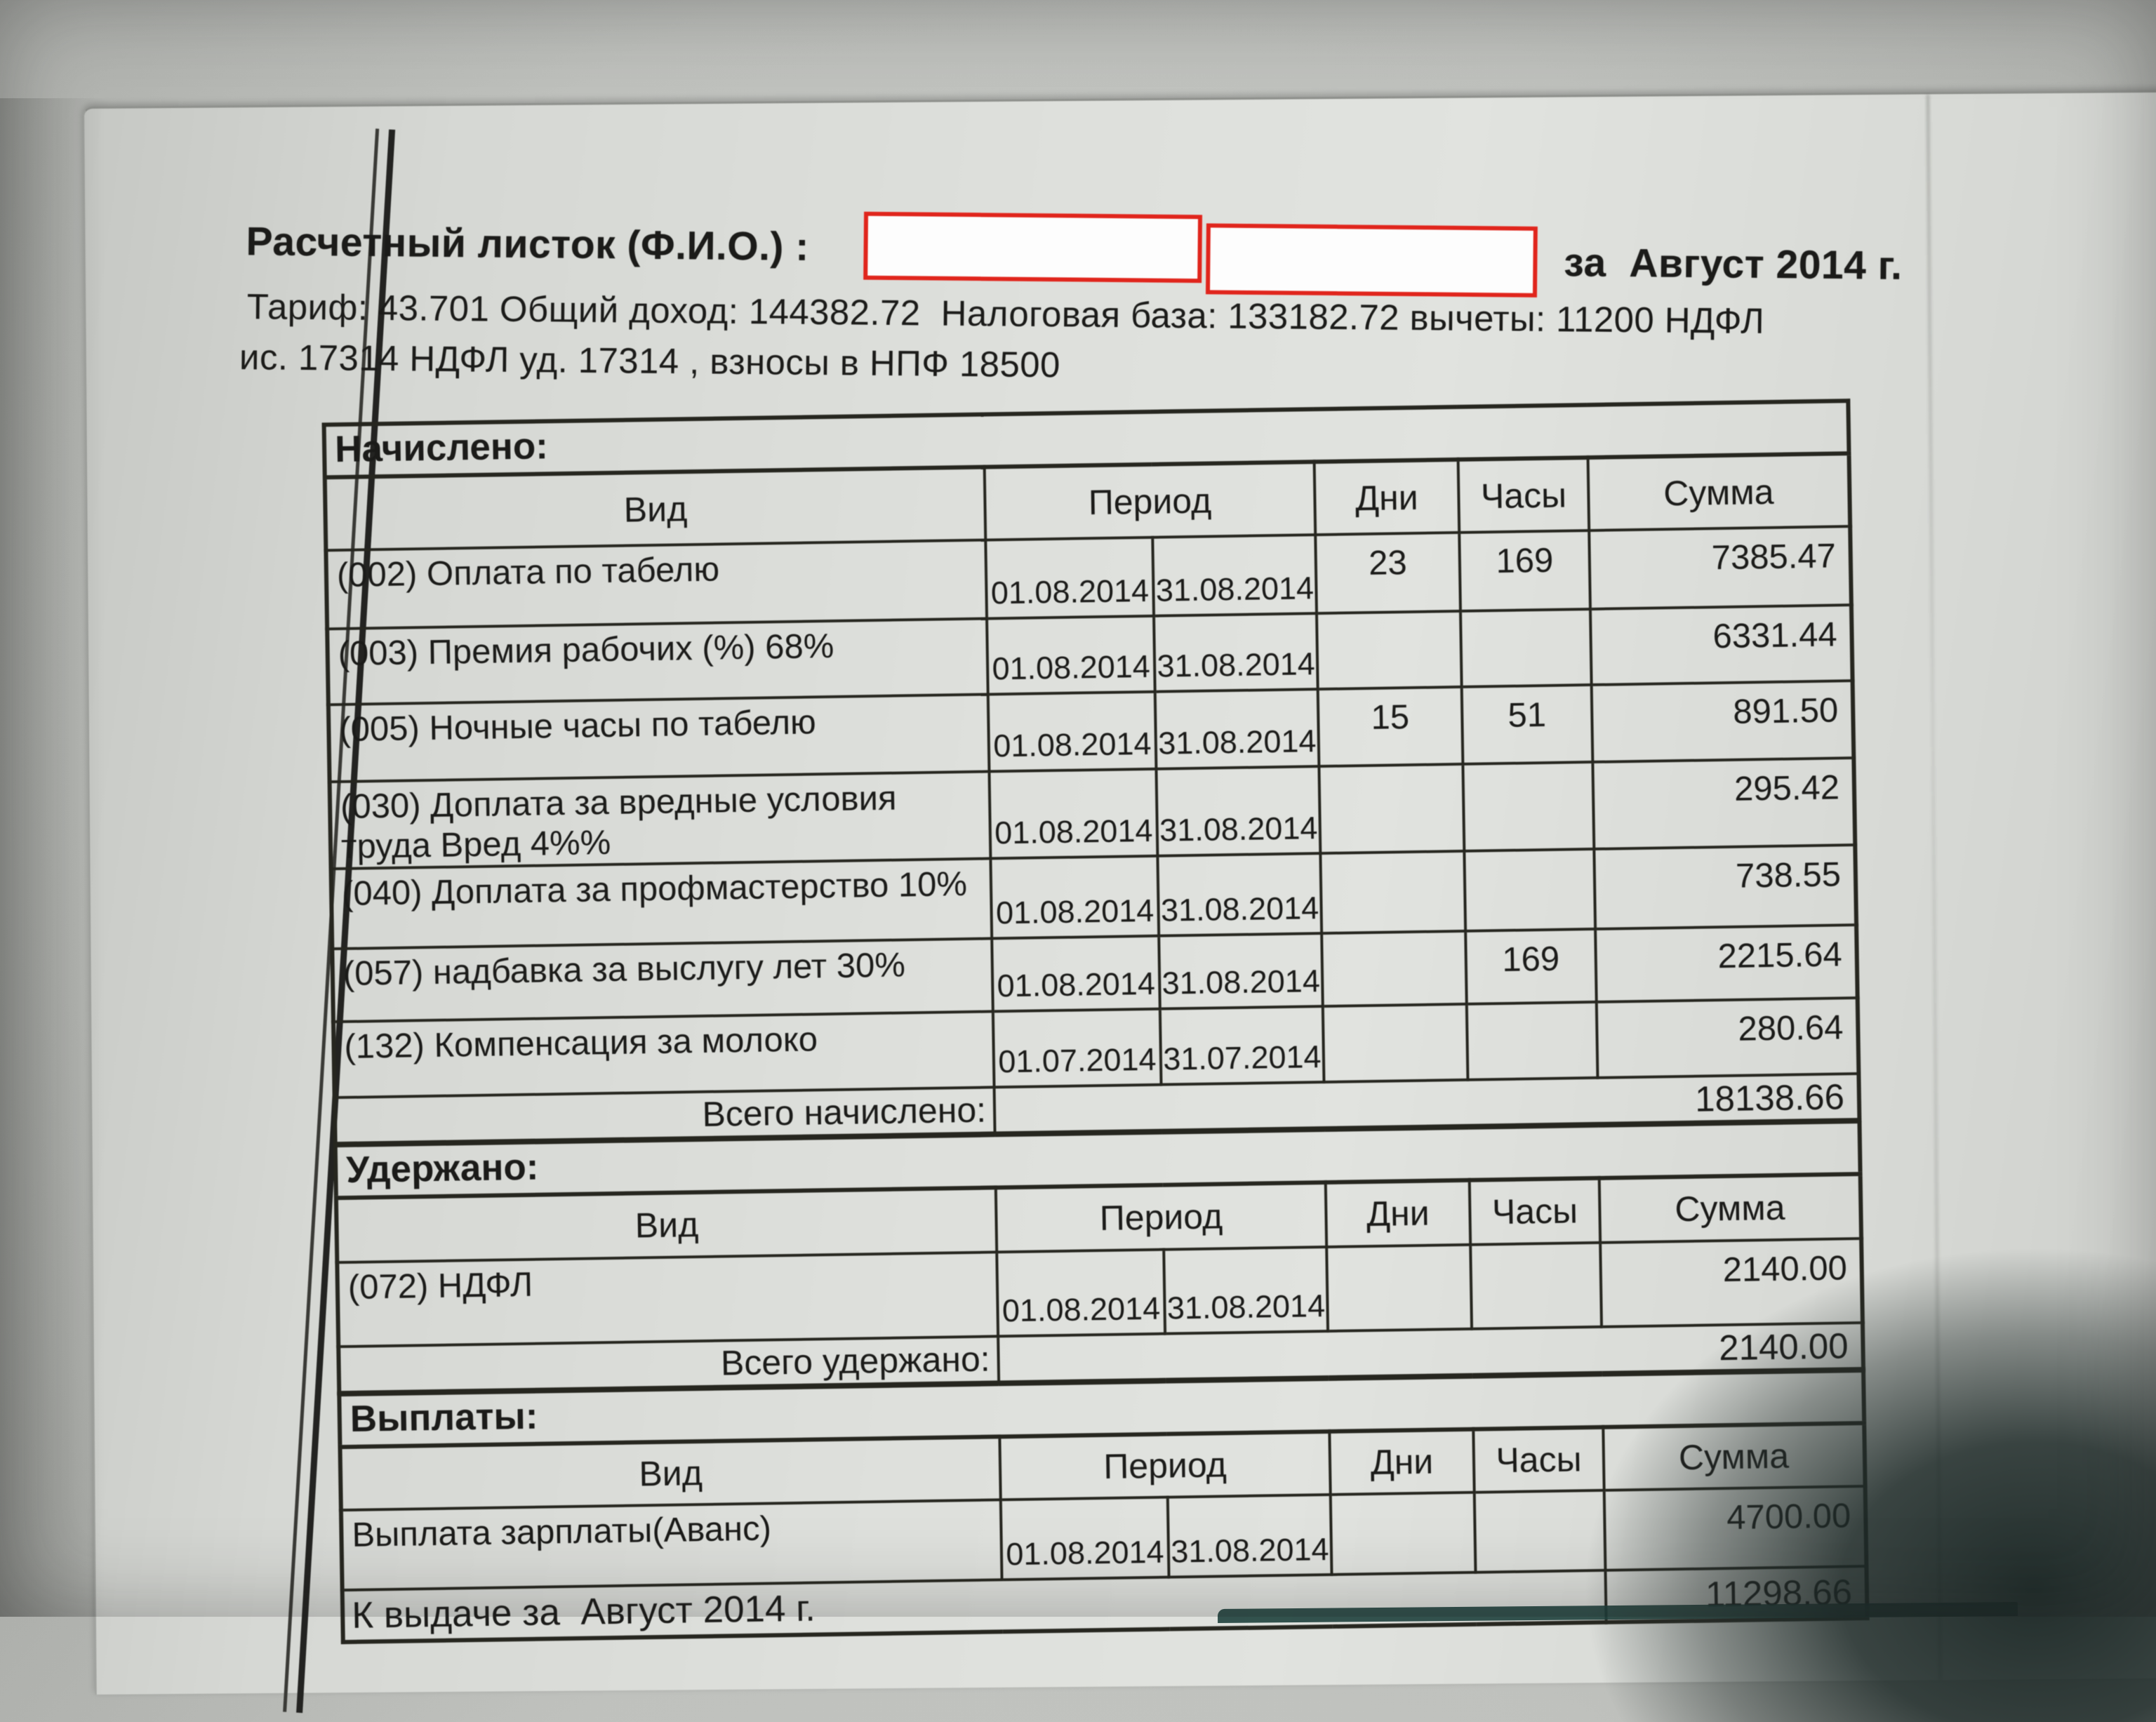  Describe the element at coordinates (1720, 567) in the screenshot. I see `sum-cell: 7385.47` at that location.